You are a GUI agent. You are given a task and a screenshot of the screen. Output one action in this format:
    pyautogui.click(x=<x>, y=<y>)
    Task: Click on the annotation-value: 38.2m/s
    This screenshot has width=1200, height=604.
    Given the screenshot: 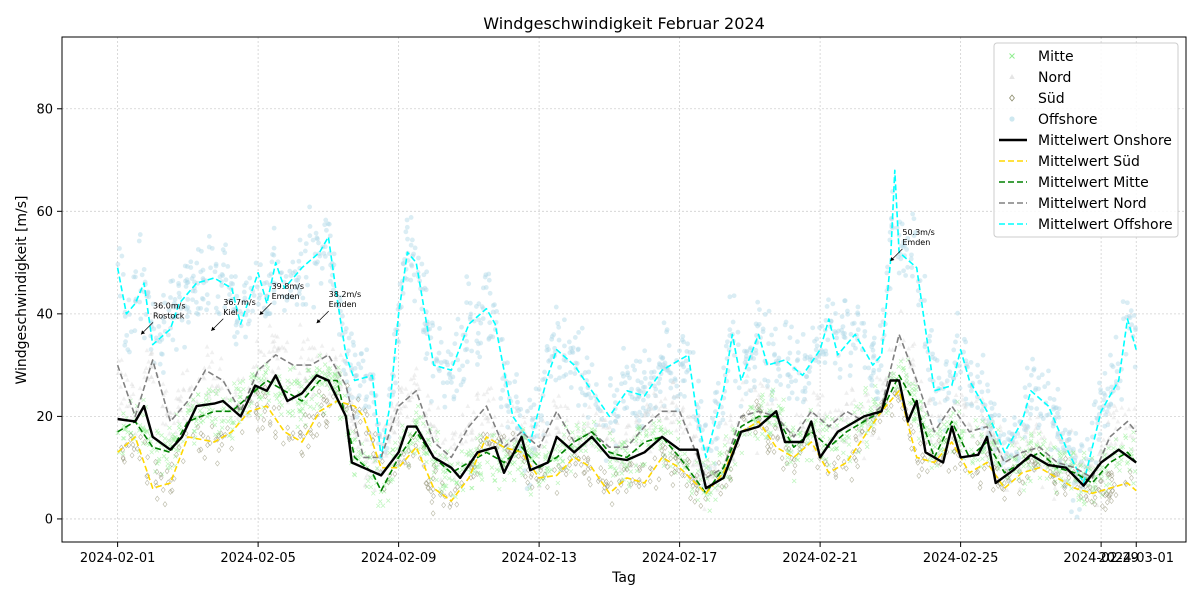 What is the action you would take?
    pyautogui.click(x=345, y=294)
    